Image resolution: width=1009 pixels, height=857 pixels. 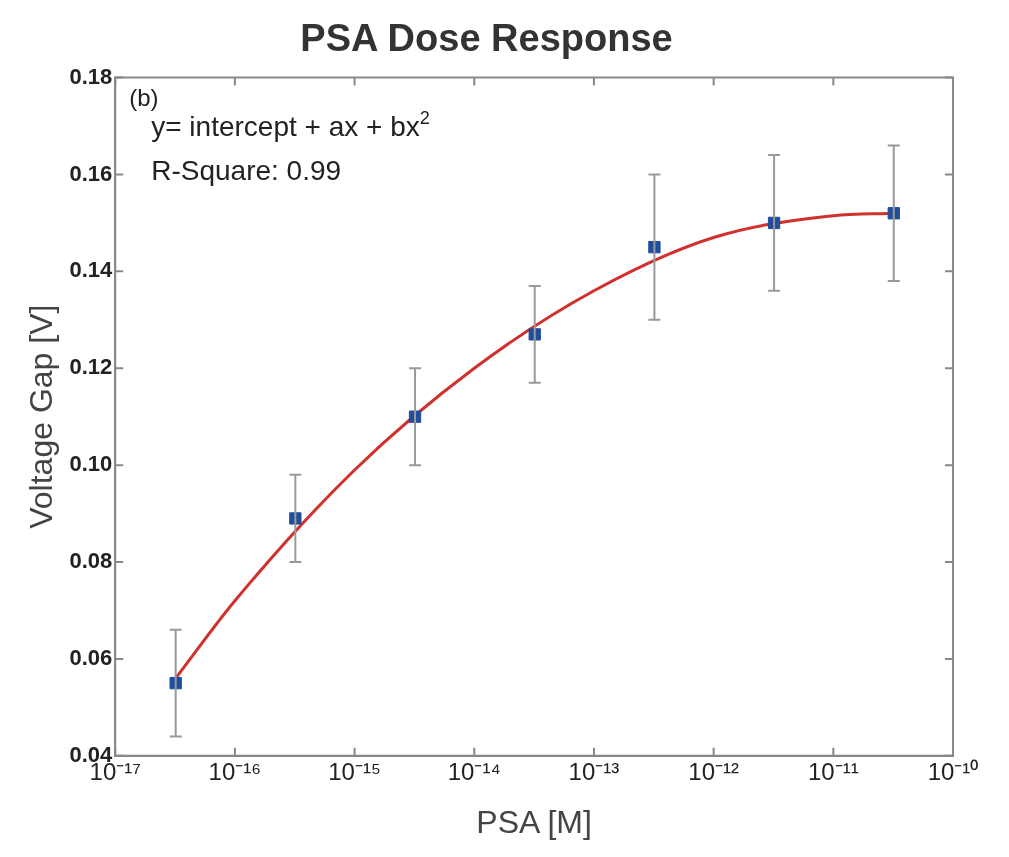 I want to click on x-tick-label: 10⁻¹⁴, so click(x=474, y=771).